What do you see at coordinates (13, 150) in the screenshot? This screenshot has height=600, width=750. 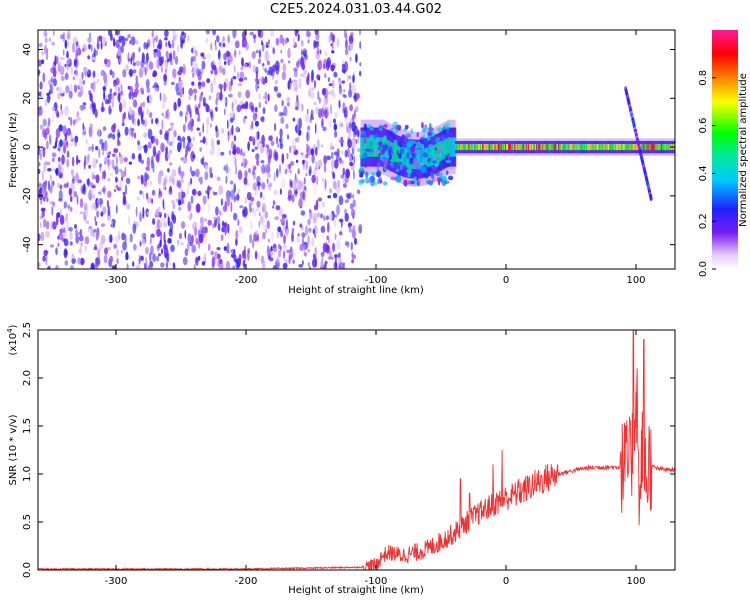 I see `spectrogram-ylabel: Frequency (Hz)` at bounding box center [13, 150].